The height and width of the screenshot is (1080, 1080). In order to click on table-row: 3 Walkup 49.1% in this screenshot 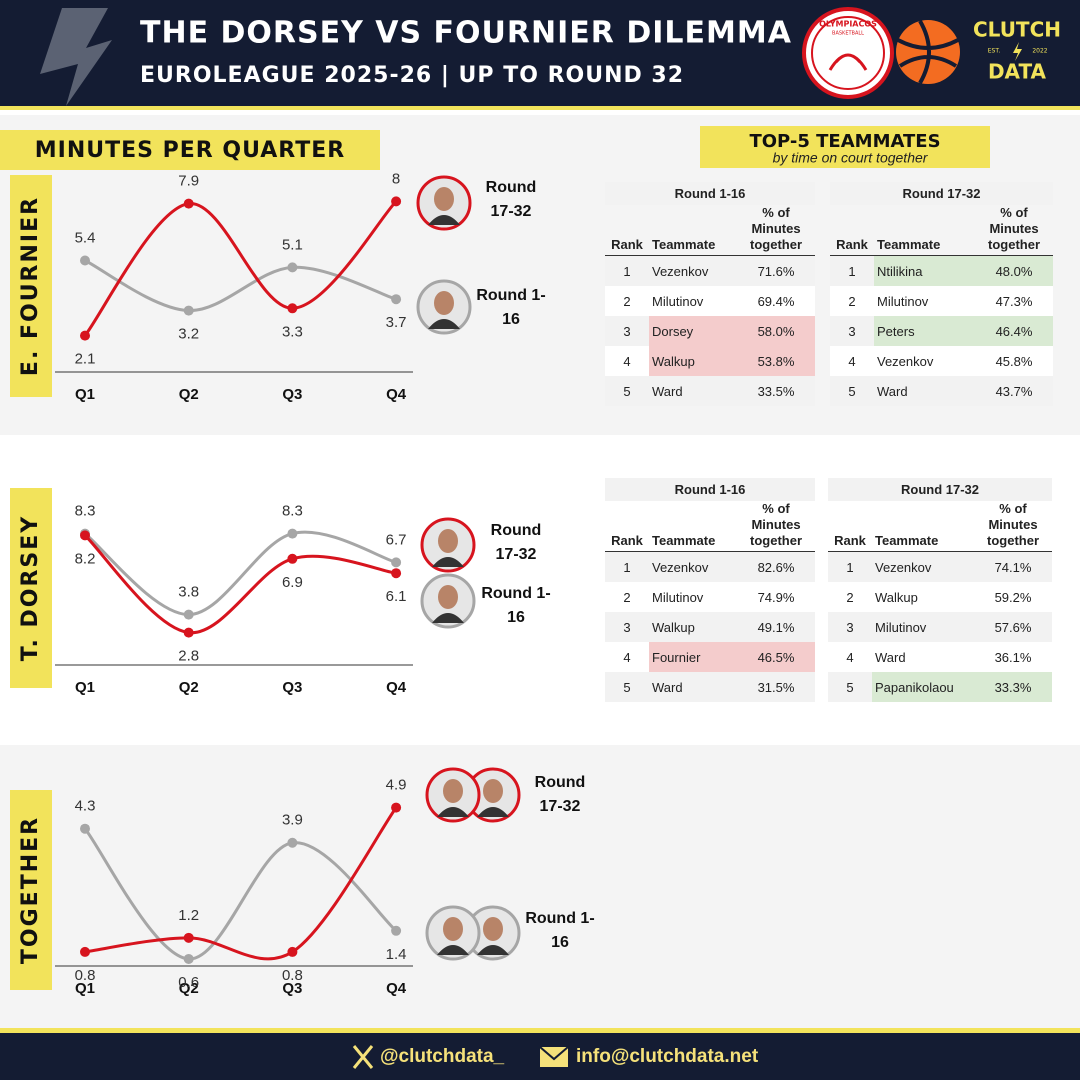, I will do `click(710, 627)`.